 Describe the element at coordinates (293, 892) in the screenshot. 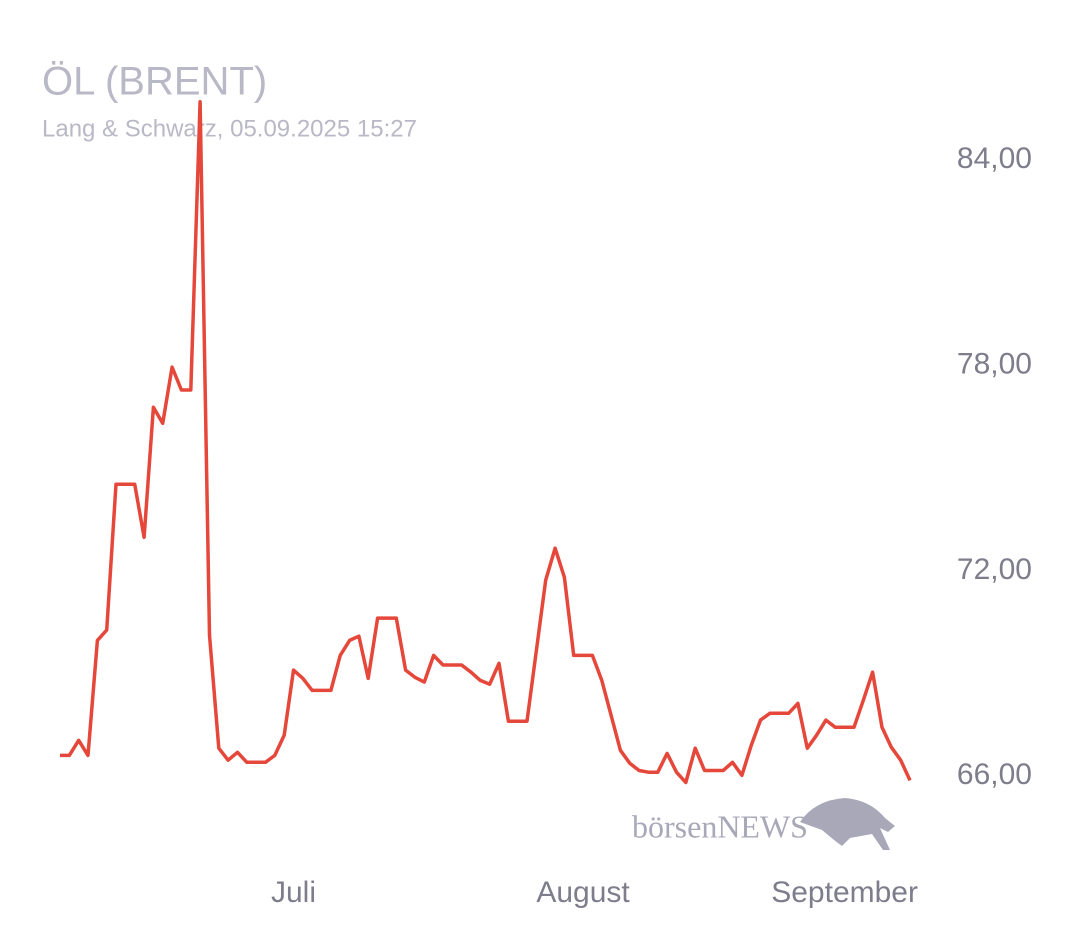

I see `x-tick-label: Juli` at that location.